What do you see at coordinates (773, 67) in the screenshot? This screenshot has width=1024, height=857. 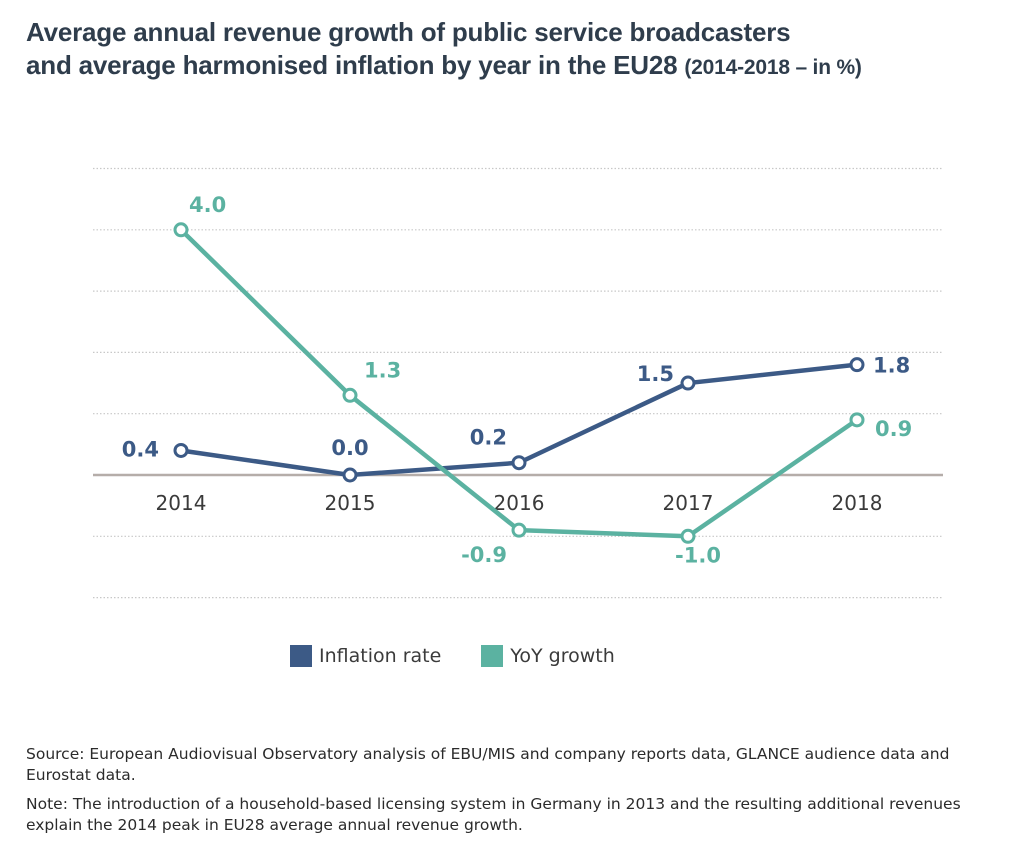 I see `chart-subtitle: (2014-2018 – in %)` at bounding box center [773, 67].